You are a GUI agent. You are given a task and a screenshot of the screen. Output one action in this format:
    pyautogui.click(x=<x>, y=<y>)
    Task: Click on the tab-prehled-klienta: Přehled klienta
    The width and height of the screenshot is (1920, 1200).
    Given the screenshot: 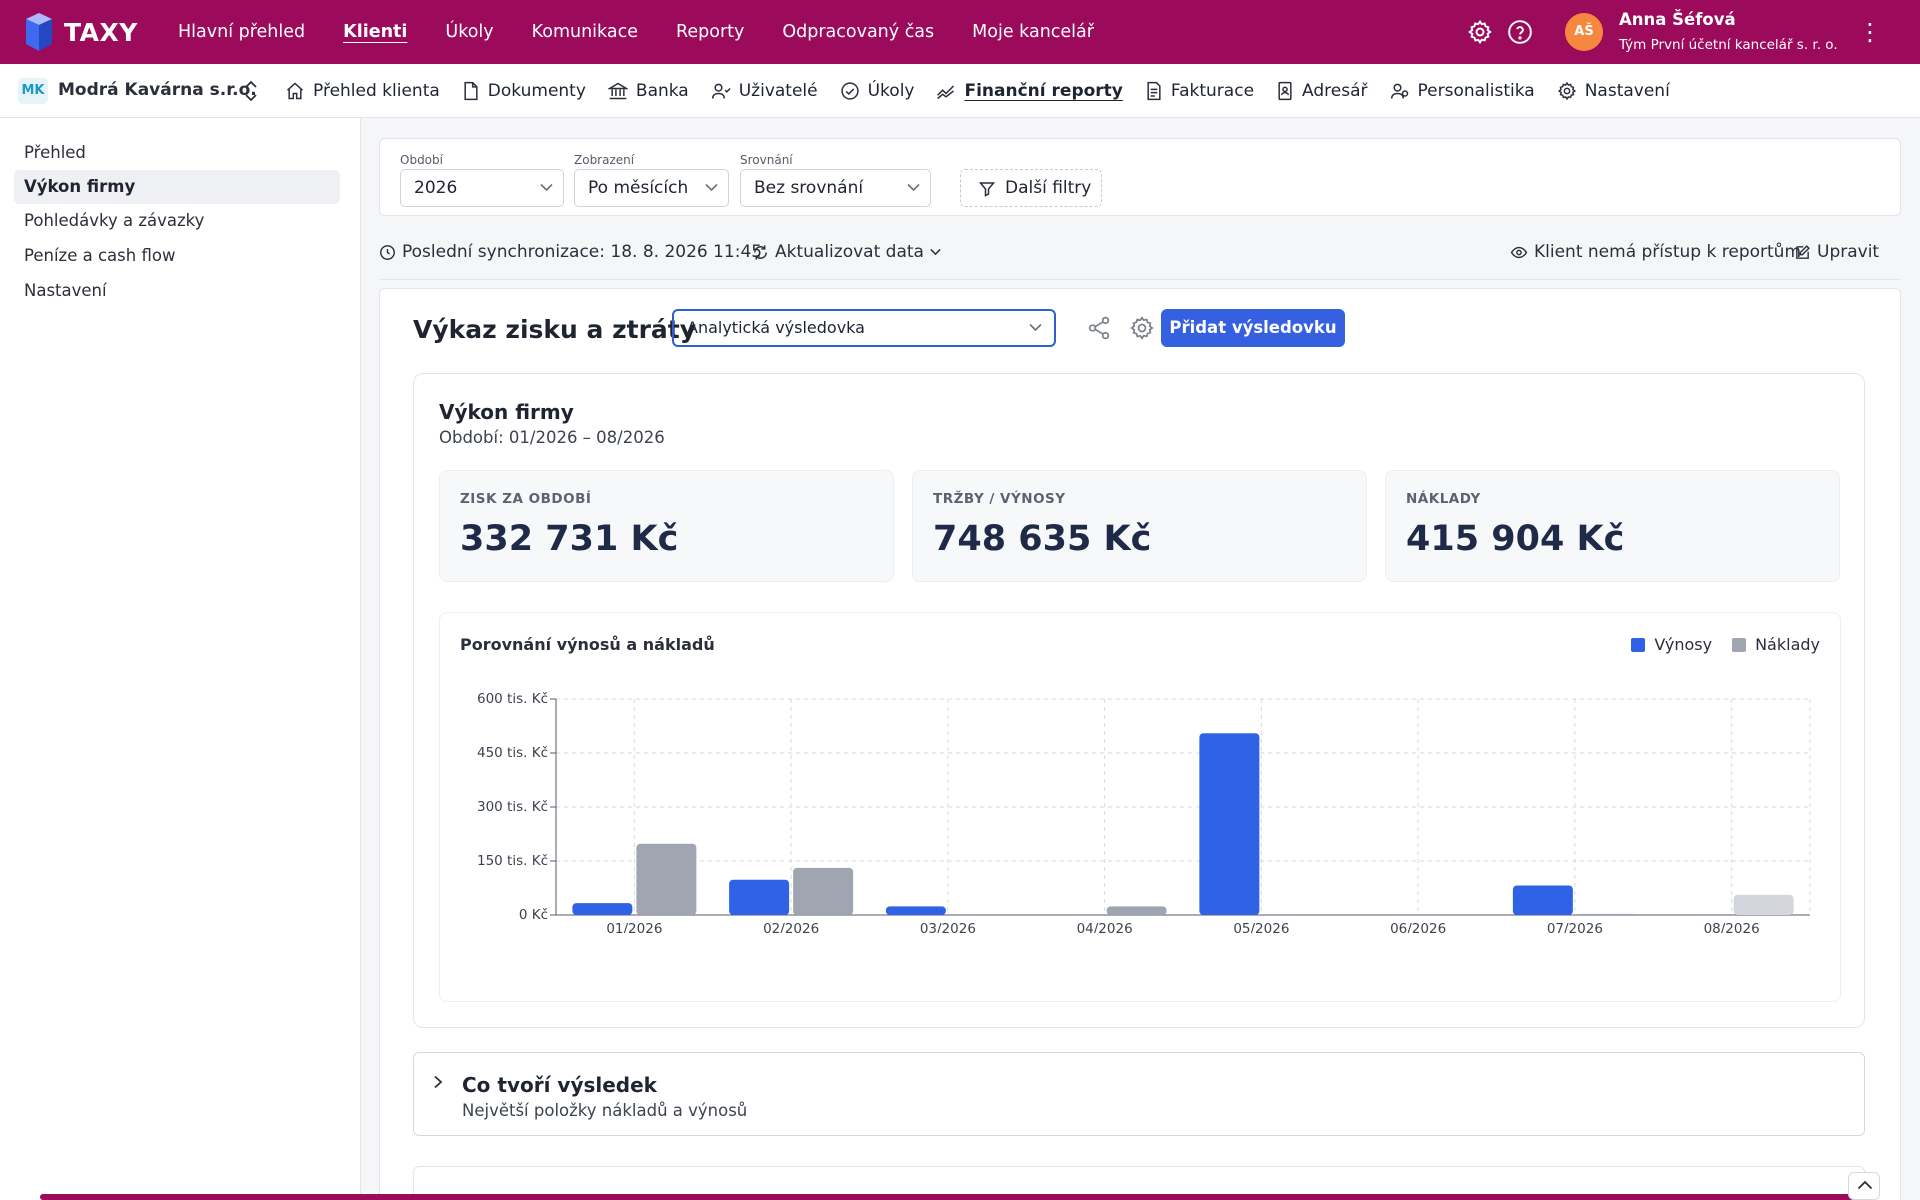 What is the action you would take?
    pyautogui.click(x=362, y=91)
    